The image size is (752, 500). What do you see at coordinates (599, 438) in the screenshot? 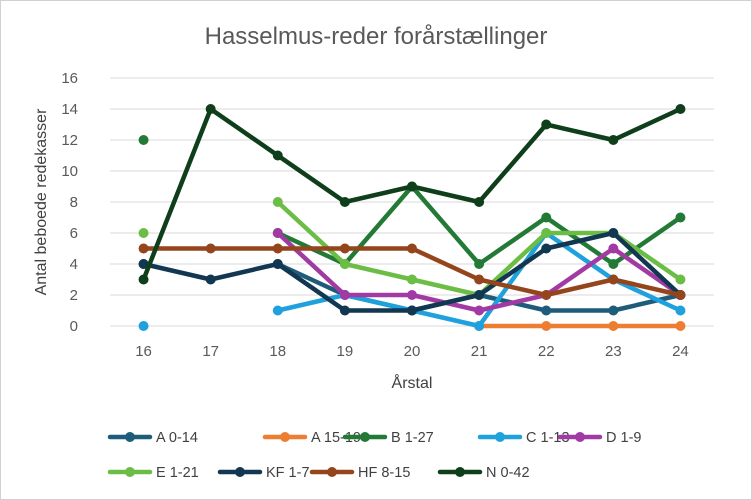
I see `legend-item: D 1-9` at bounding box center [599, 438].